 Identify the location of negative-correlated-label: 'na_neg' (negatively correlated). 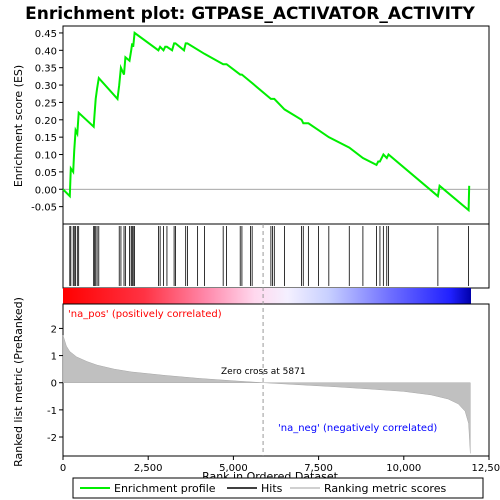
(357, 428).